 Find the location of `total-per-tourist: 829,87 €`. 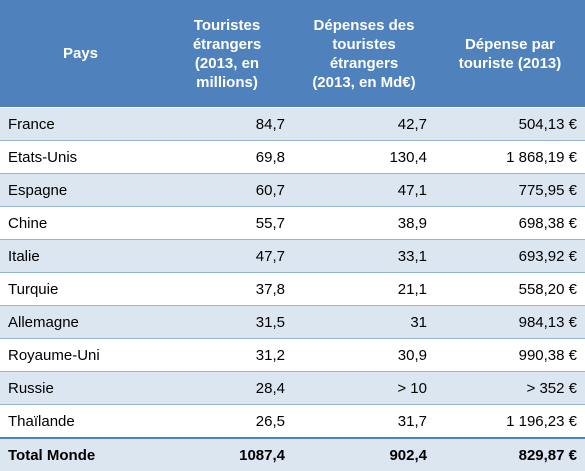

total-per-tourist: 829,87 € is located at coordinates (510, 454).